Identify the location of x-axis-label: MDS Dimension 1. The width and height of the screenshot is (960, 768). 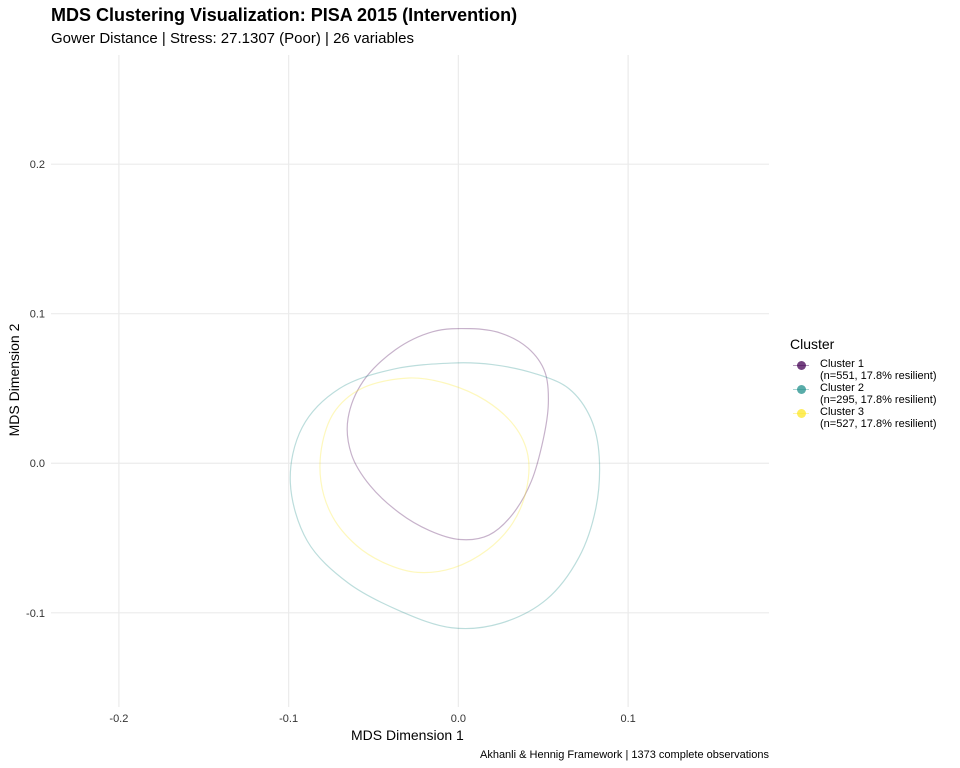
(407, 735).